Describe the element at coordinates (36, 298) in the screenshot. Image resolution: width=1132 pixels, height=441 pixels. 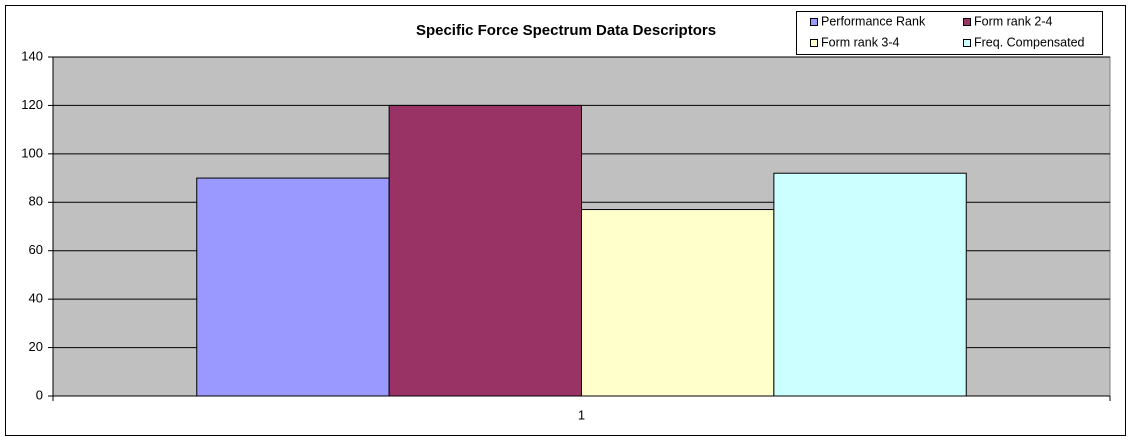
I see `y-tick-label: 40` at that location.